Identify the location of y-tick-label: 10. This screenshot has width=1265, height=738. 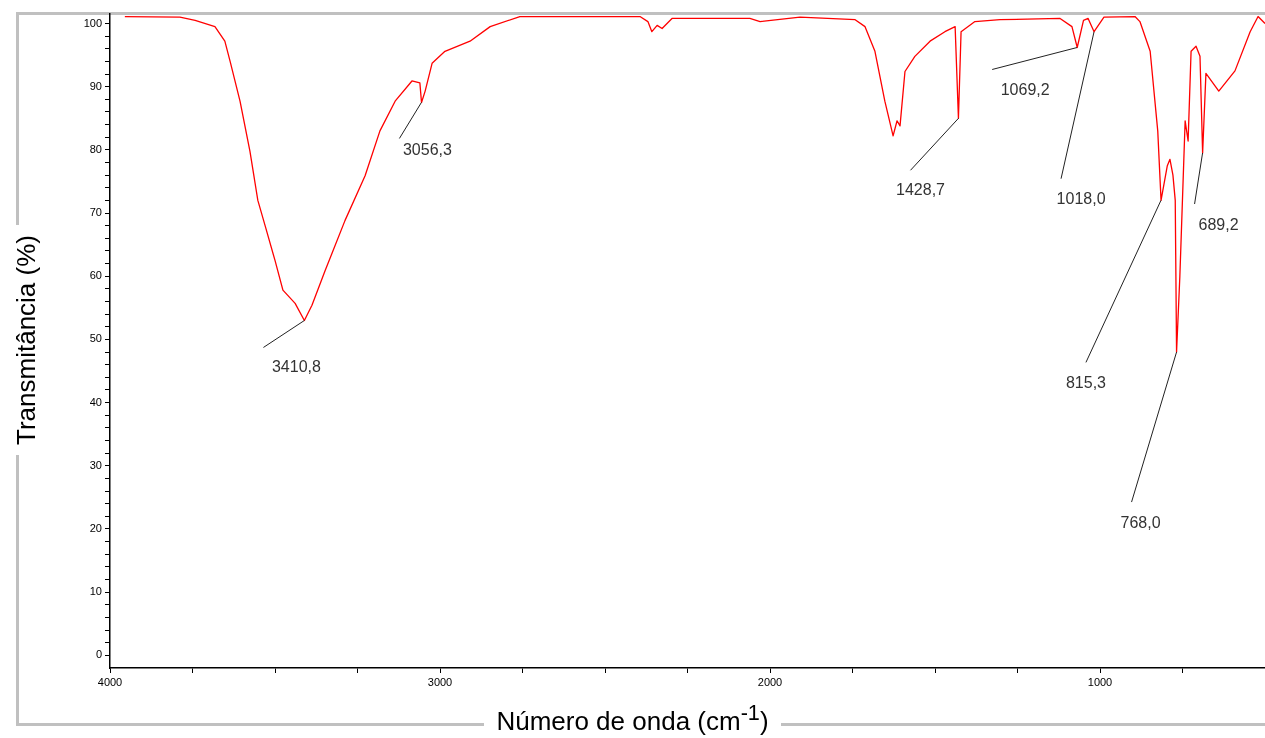
(95, 591).